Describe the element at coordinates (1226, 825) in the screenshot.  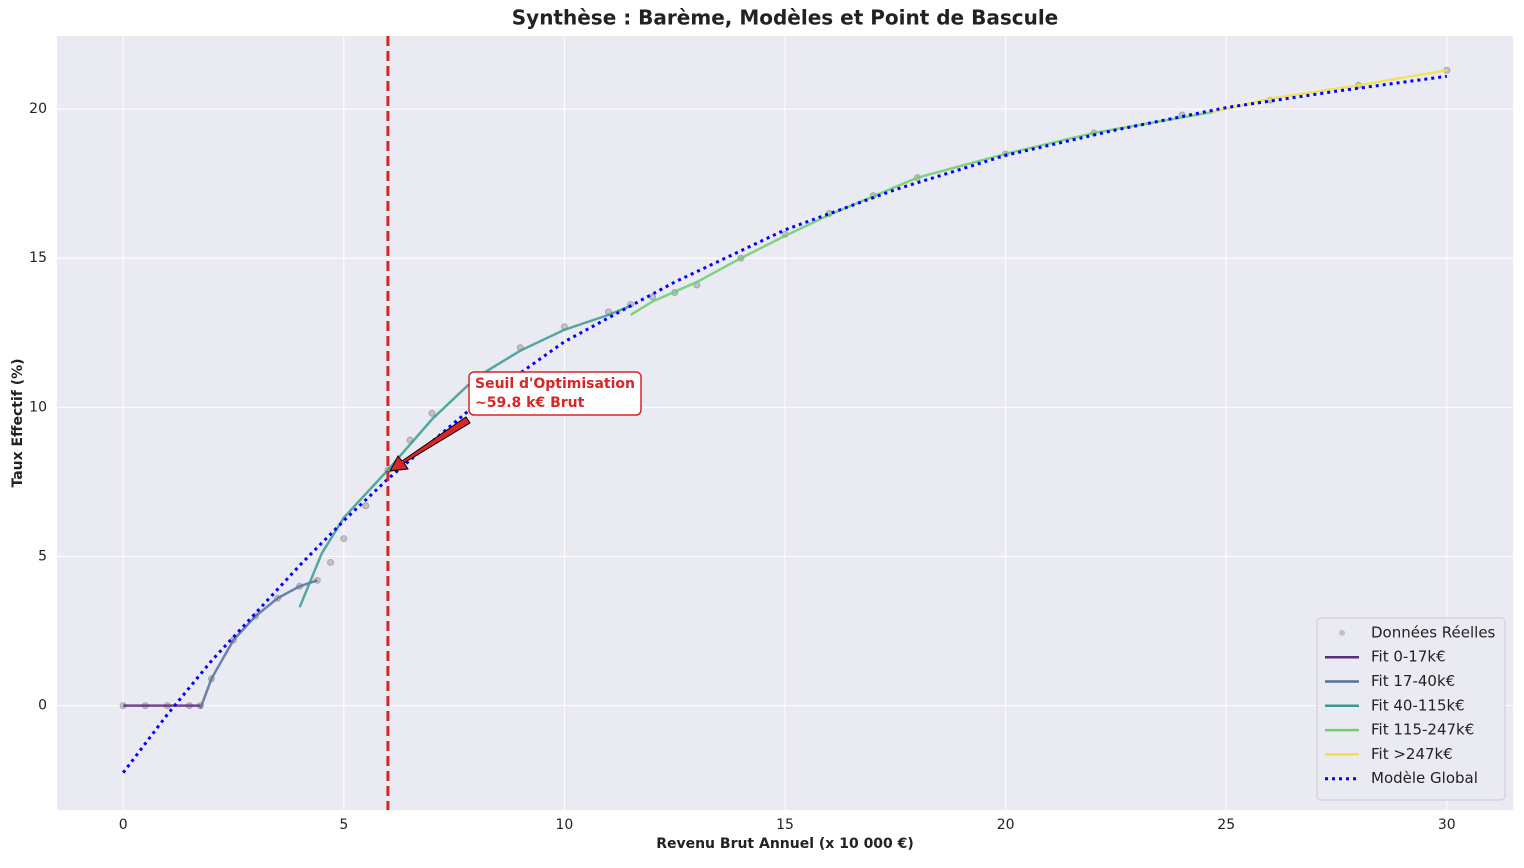
I see `x-tick-label: 25` at that location.